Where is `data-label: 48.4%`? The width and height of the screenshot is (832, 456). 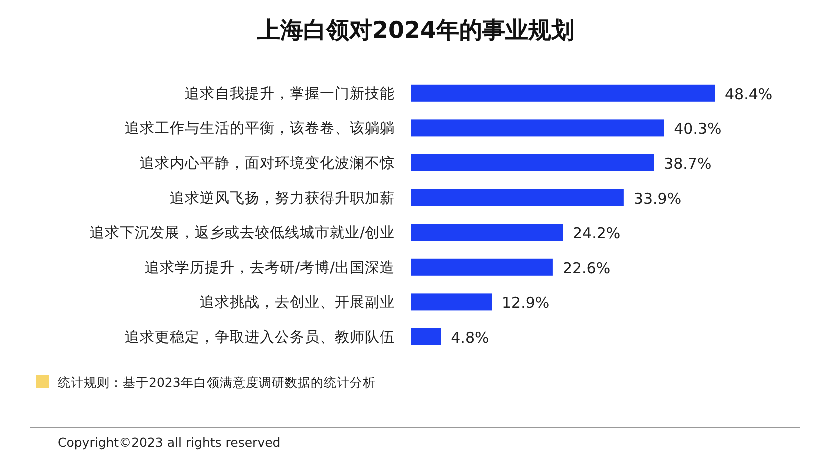 data-label: 48.4% is located at coordinates (749, 94).